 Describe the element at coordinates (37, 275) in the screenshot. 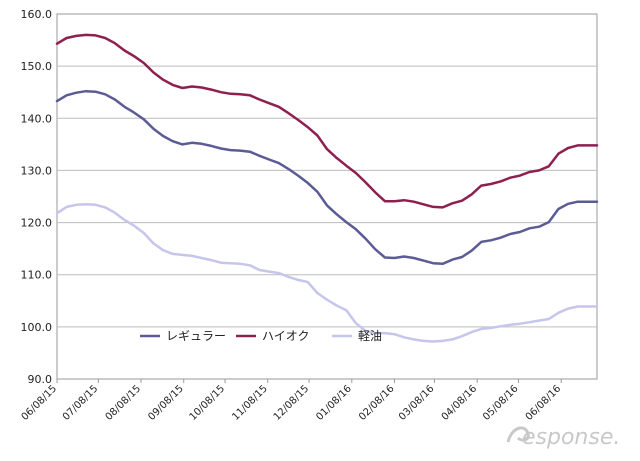

I see `y-tick-label: 110.0` at that location.